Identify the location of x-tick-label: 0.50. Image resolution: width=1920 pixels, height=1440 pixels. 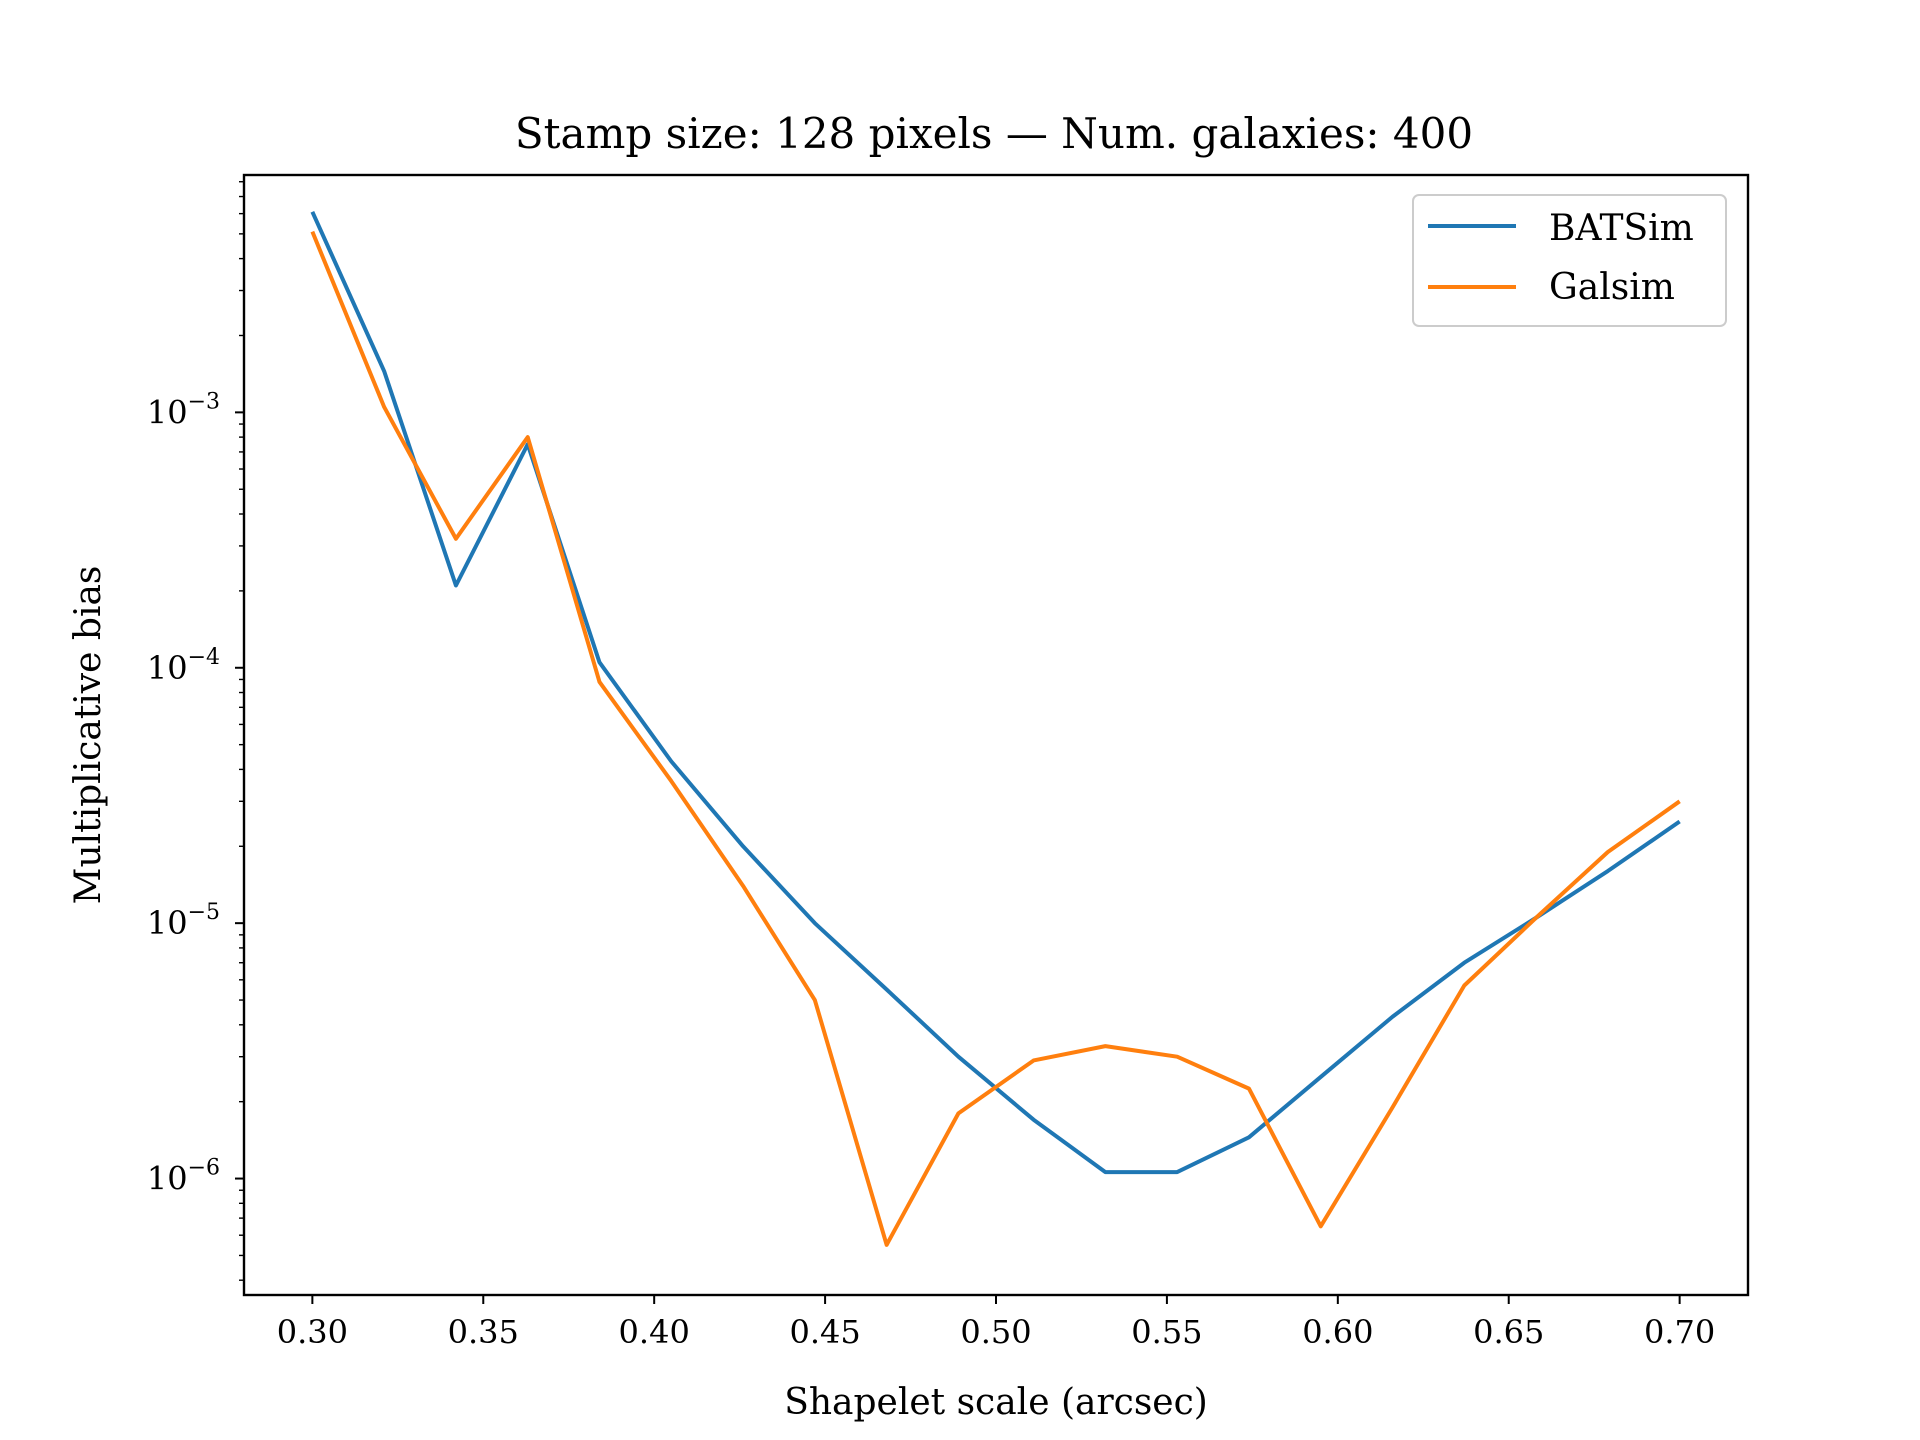
(995, 1332).